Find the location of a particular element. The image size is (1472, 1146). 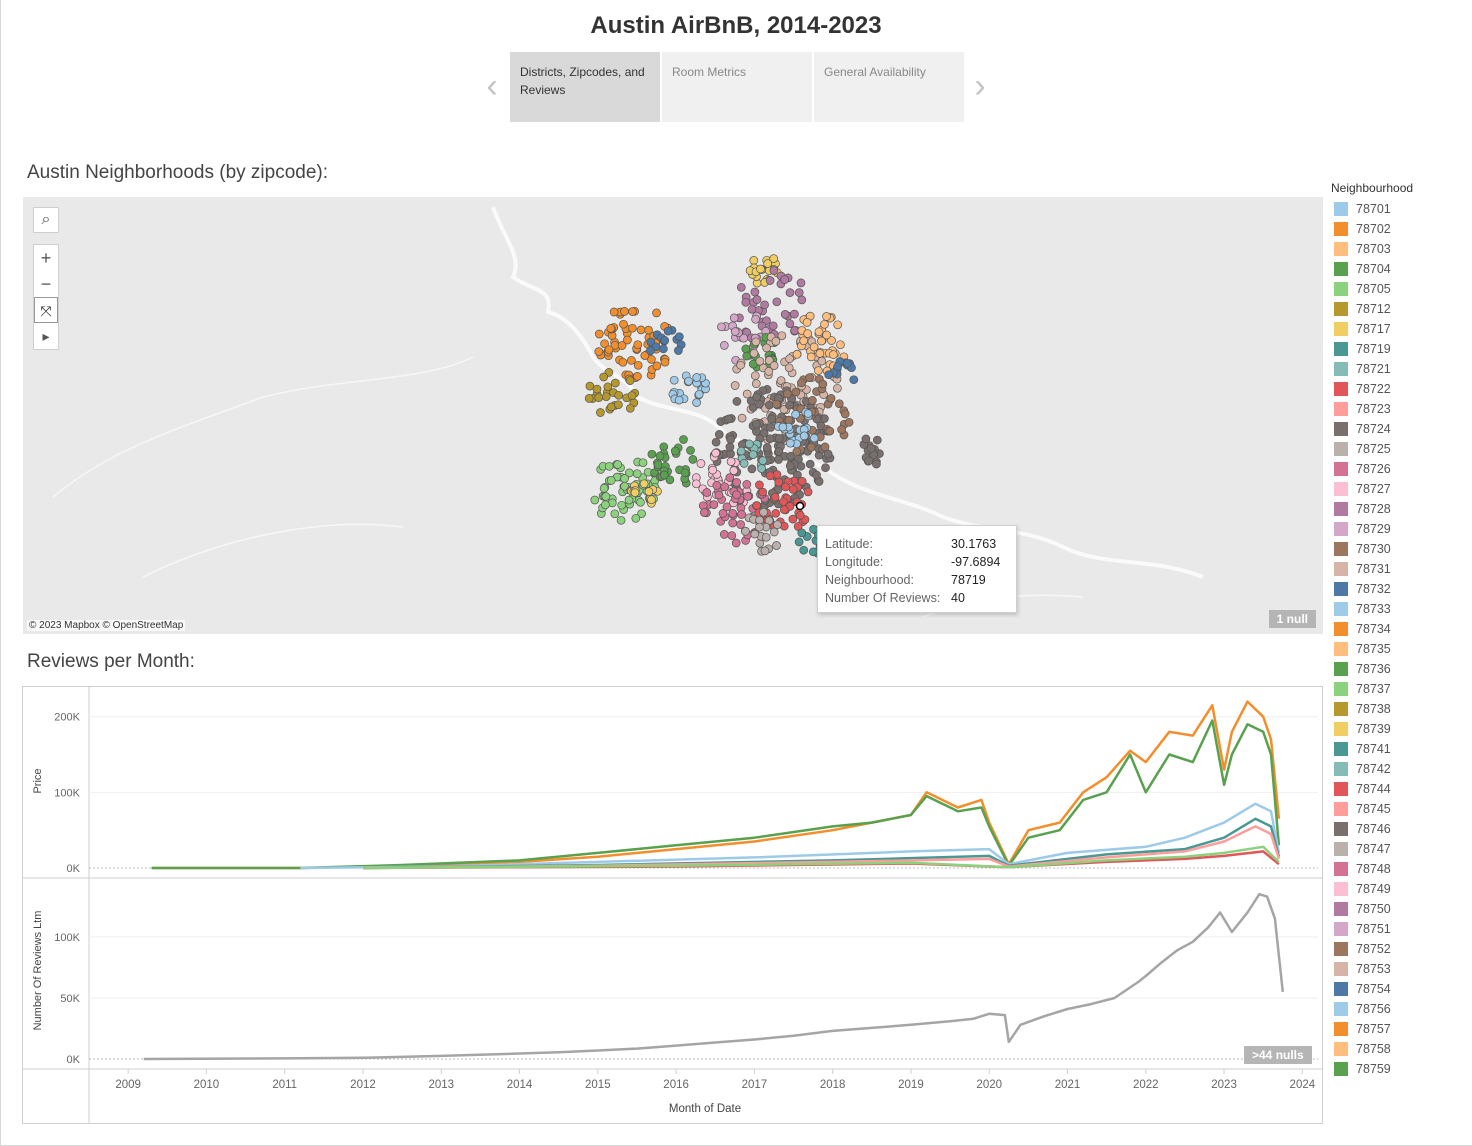

expand-toolbar-icon: ▸ is located at coordinates (46, 336).